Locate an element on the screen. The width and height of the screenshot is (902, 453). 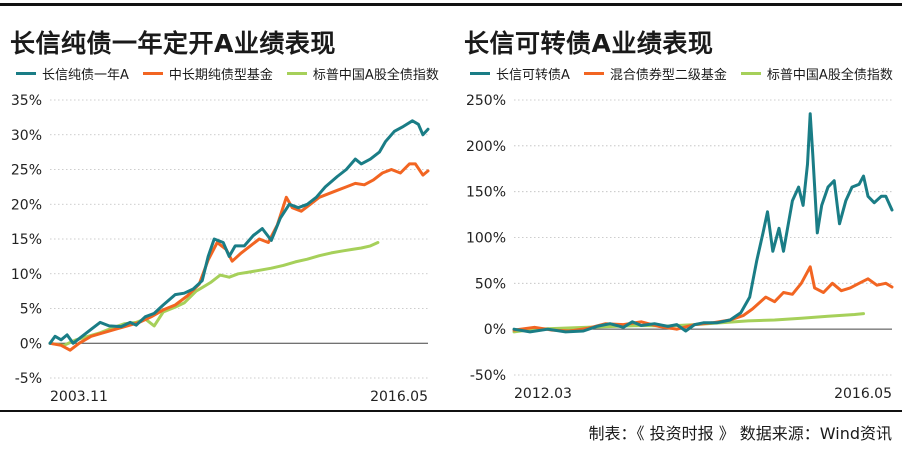
bottom-rule is located at coordinates (451, 411).